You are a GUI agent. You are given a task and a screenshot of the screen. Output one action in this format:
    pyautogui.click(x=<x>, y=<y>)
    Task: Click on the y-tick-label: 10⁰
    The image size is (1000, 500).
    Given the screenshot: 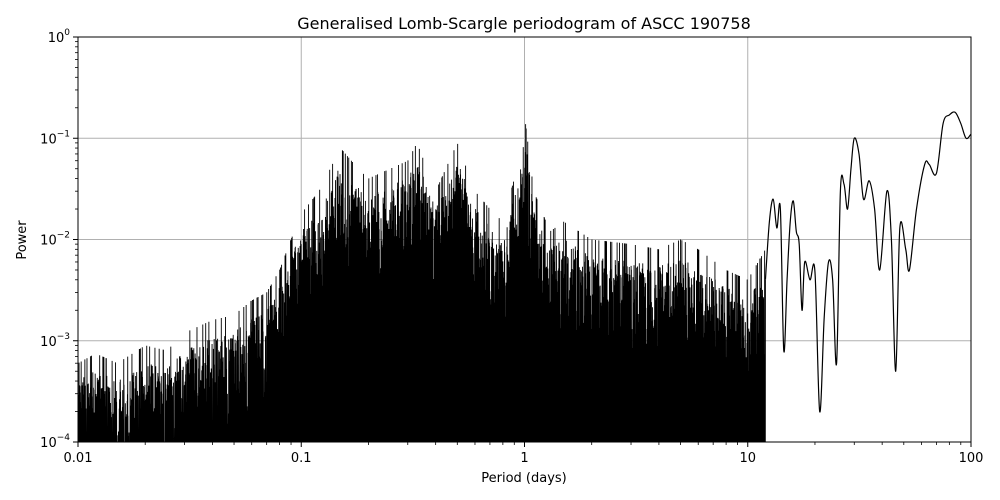 What is the action you would take?
    pyautogui.click(x=59, y=37)
    